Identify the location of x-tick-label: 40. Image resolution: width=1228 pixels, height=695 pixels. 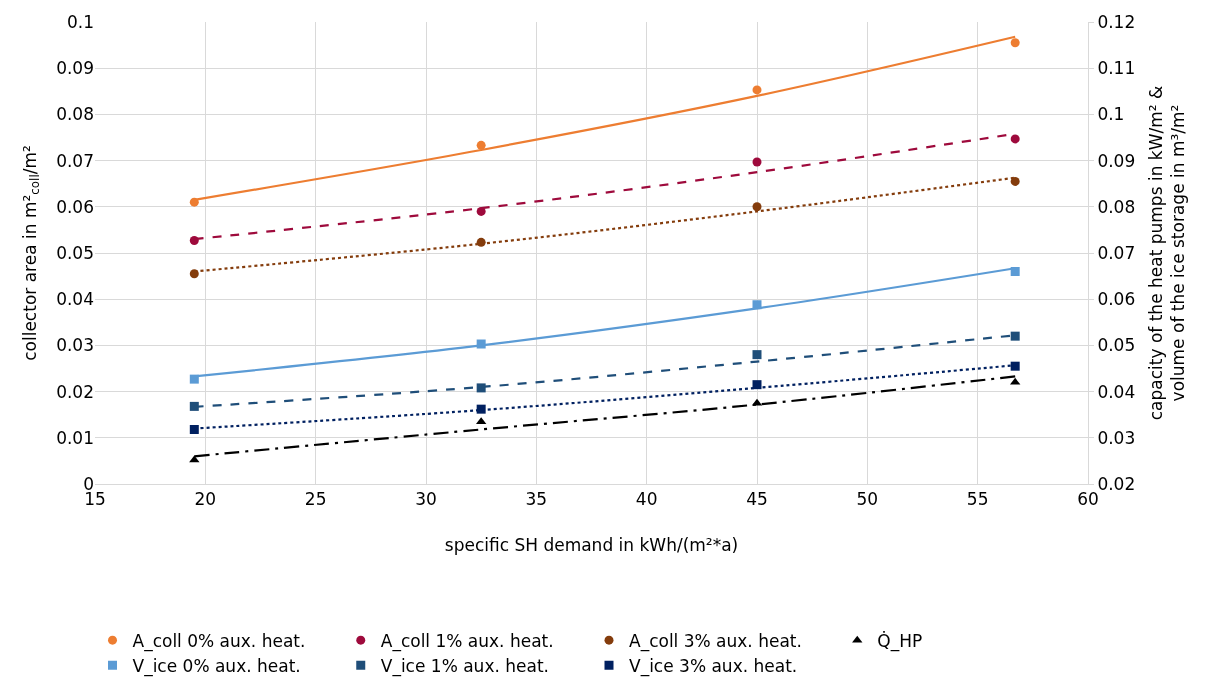
(646, 499).